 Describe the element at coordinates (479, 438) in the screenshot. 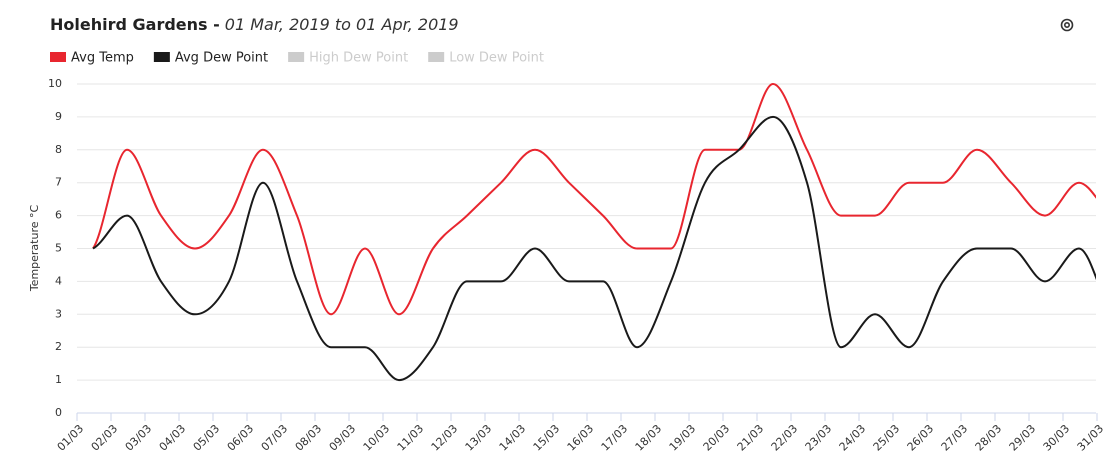

I see `x-tick-label: 13/03` at that location.